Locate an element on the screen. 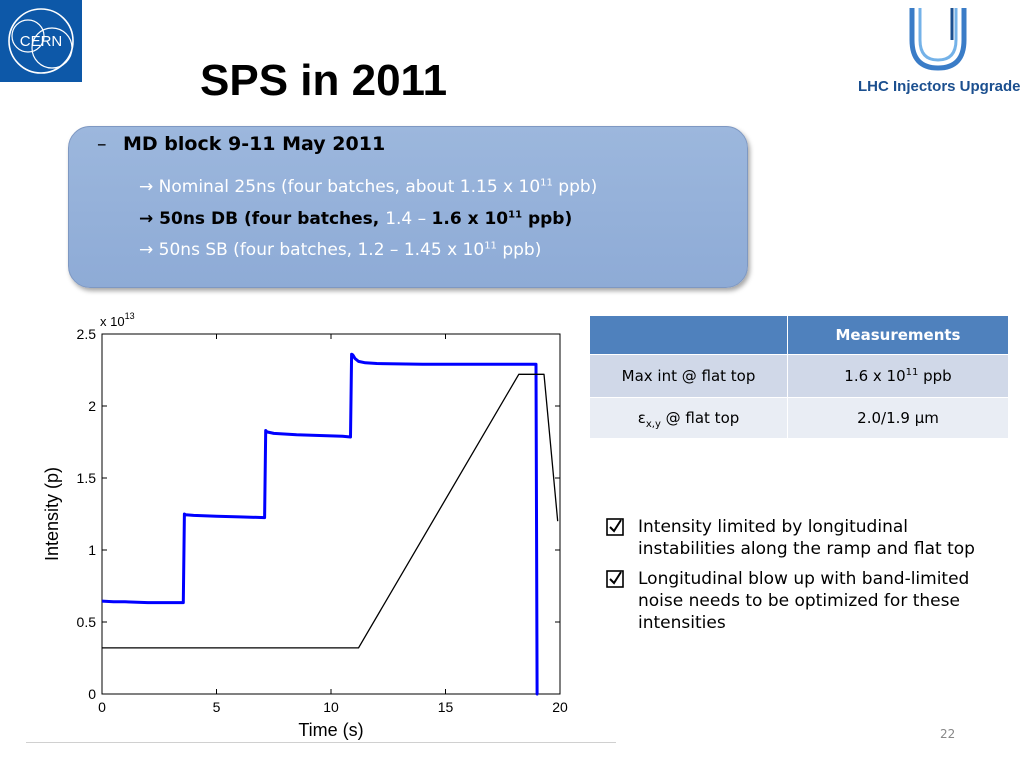 The image size is (1024, 768). line2-sup: 11 is located at coordinates (515, 215).